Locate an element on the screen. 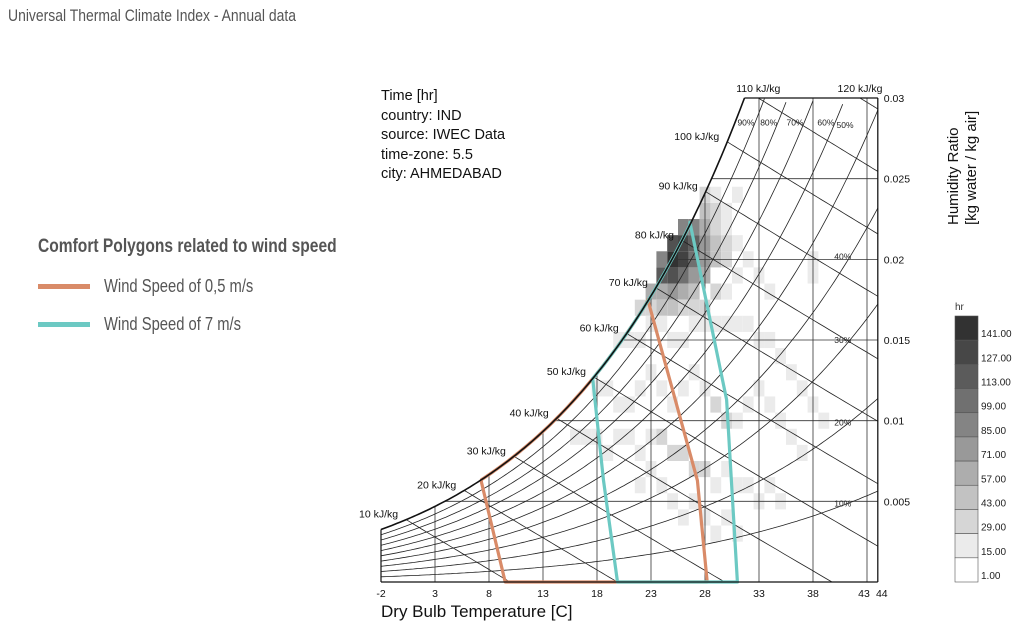 This screenshot has width=1024, height=631. rh-curve is located at coordinates (629, 485).